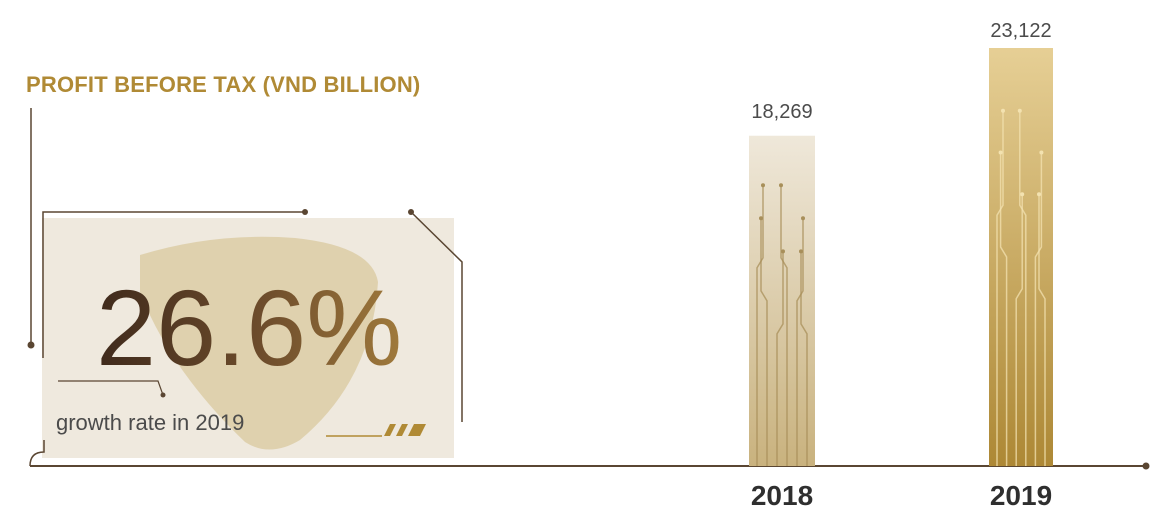 Image resolution: width=1163 pixels, height=516 pixels. What do you see at coordinates (1021, 31) in the screenshot?
I see `value-label-2019: 23,122` at bounding box center [1021, 31].